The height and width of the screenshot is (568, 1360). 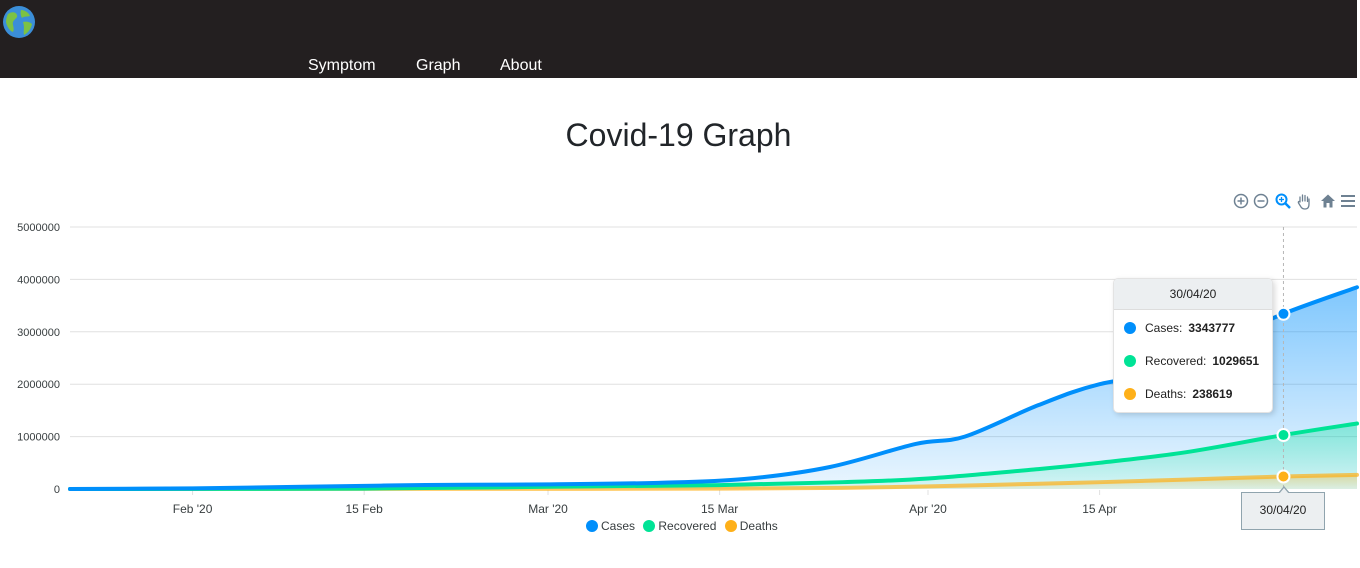 I want to click on pan-hand-icon, so click(x=1304, y=201).